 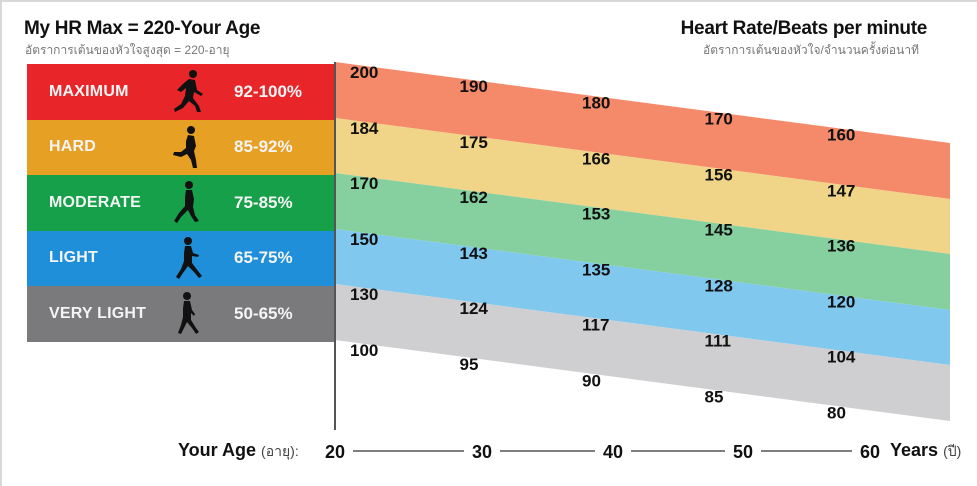 What do you see at coordinates (364, 239) in the screenshot?
I see `value-label: 150` at bounding box center [364, 239].